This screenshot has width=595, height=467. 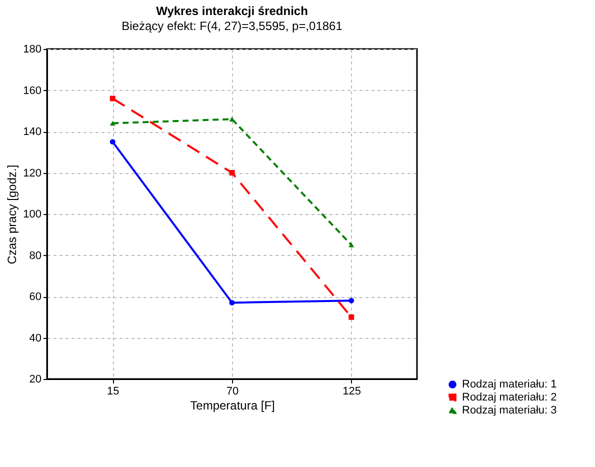 What do you see at coordinates (35, 338) in the screenshot?
I see `y-tick-label: 40` at bounding box center [35, 338].